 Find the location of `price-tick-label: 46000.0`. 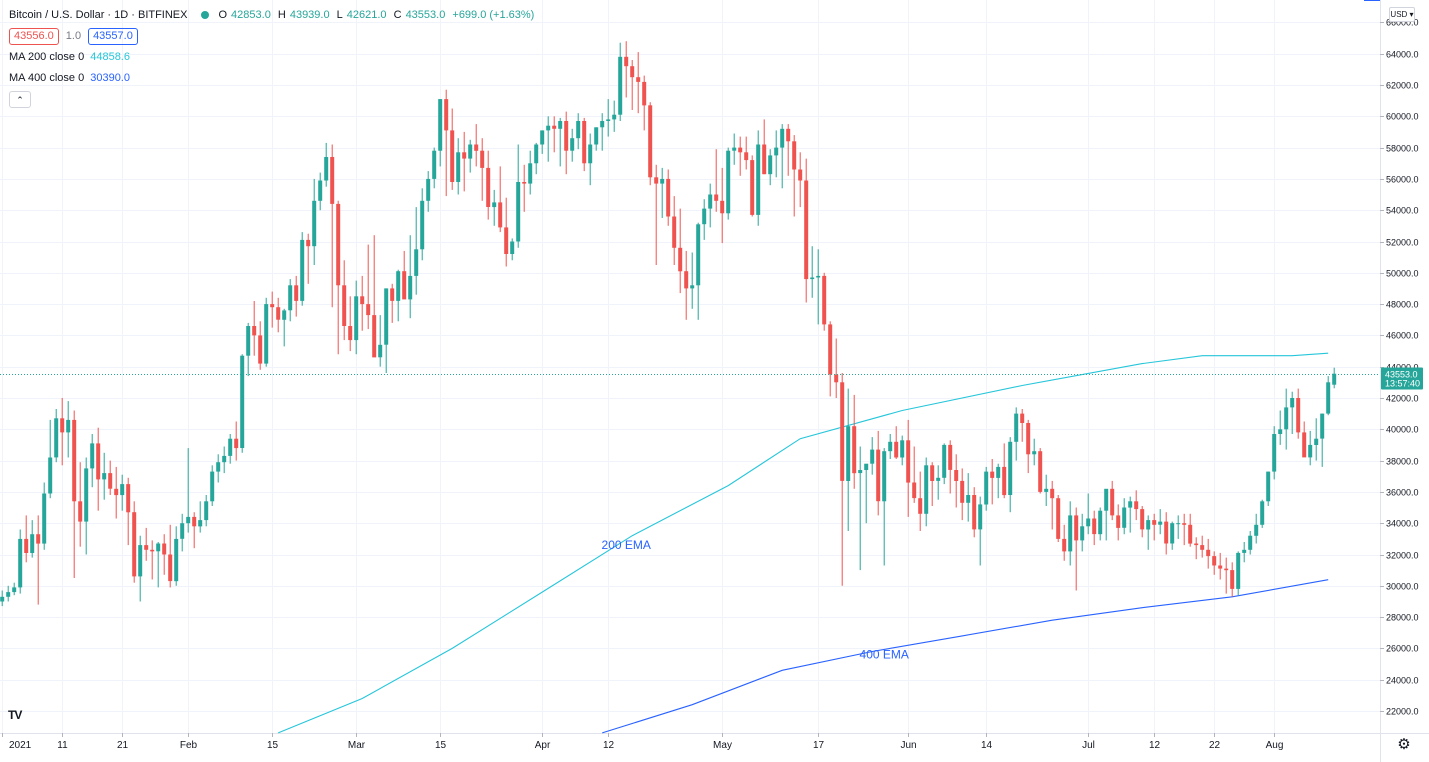

price-tick-label: 46000.0 is located at coordinates (1402, 336).